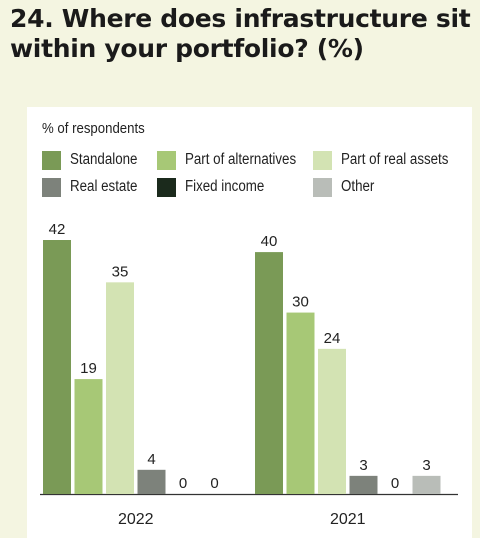 The height and width of the screenshot is (538, 480). What do you see at coordinates (322, 187) in the screenshot?
I see `legend-swatch-other` at bounding box center [322, 187].